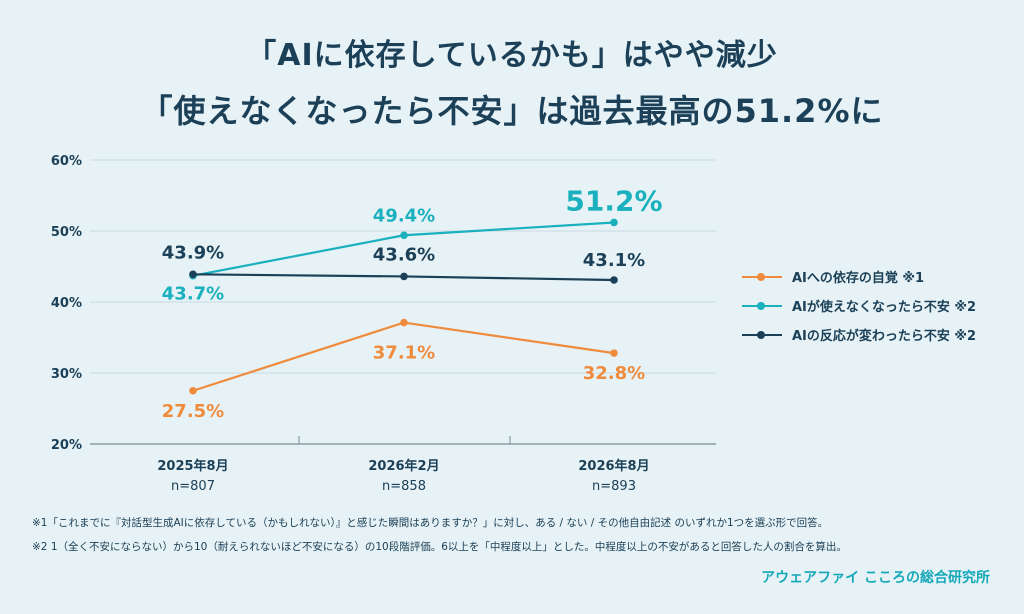 This screenshot has width=1024, height=614. I want to click on x-axis-category-label: 2026年2月, so click(403, 466).